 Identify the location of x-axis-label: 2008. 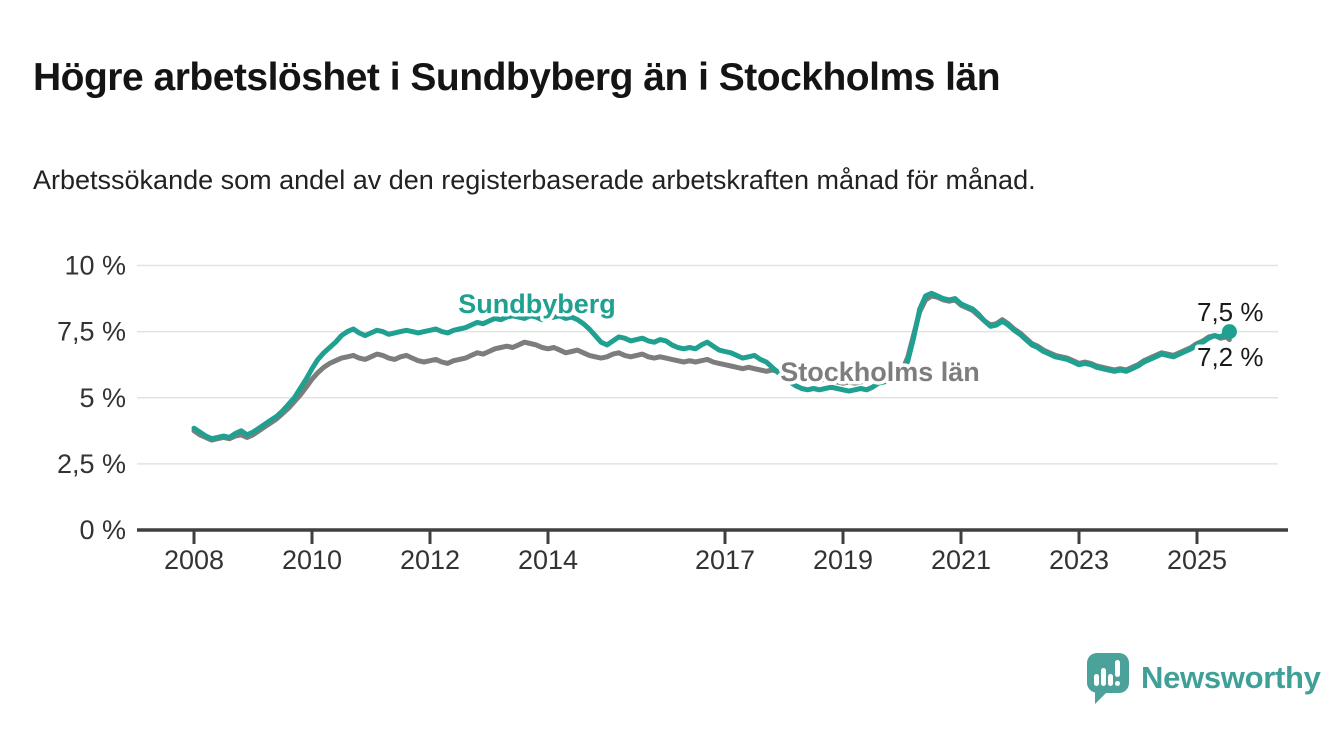
(194, 560).